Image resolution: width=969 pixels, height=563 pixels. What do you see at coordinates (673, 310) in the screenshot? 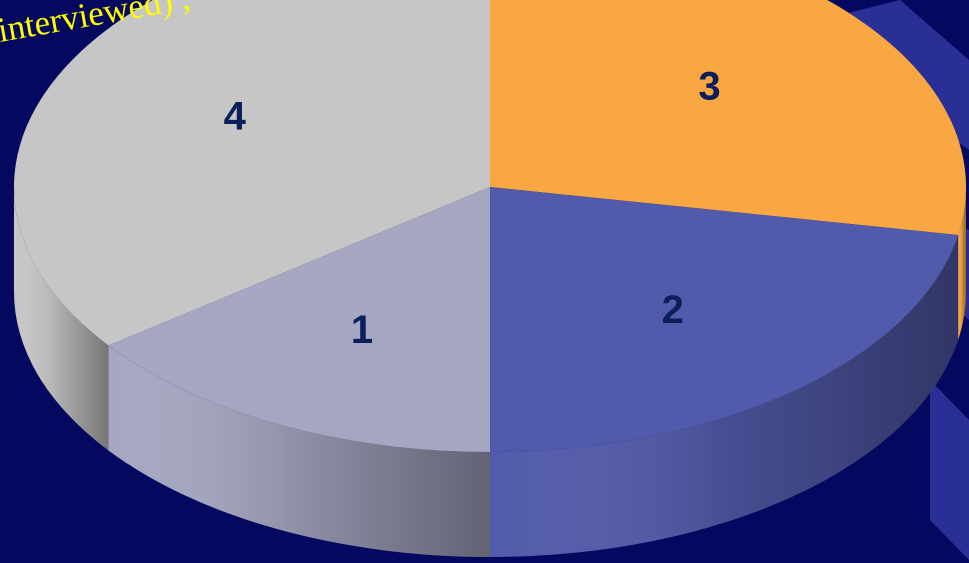
I see `slice-label-2: 2` at bounding box center [673, 310].